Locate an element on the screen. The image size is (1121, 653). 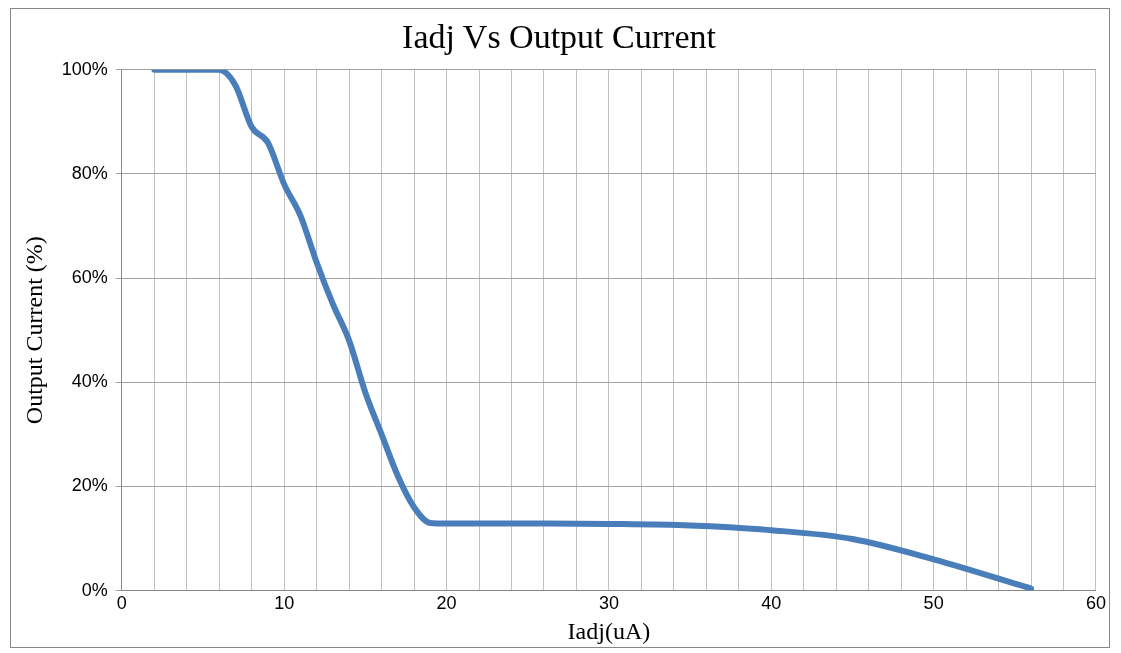
y-tick-label: 100% is located at coordinates (84, 68).